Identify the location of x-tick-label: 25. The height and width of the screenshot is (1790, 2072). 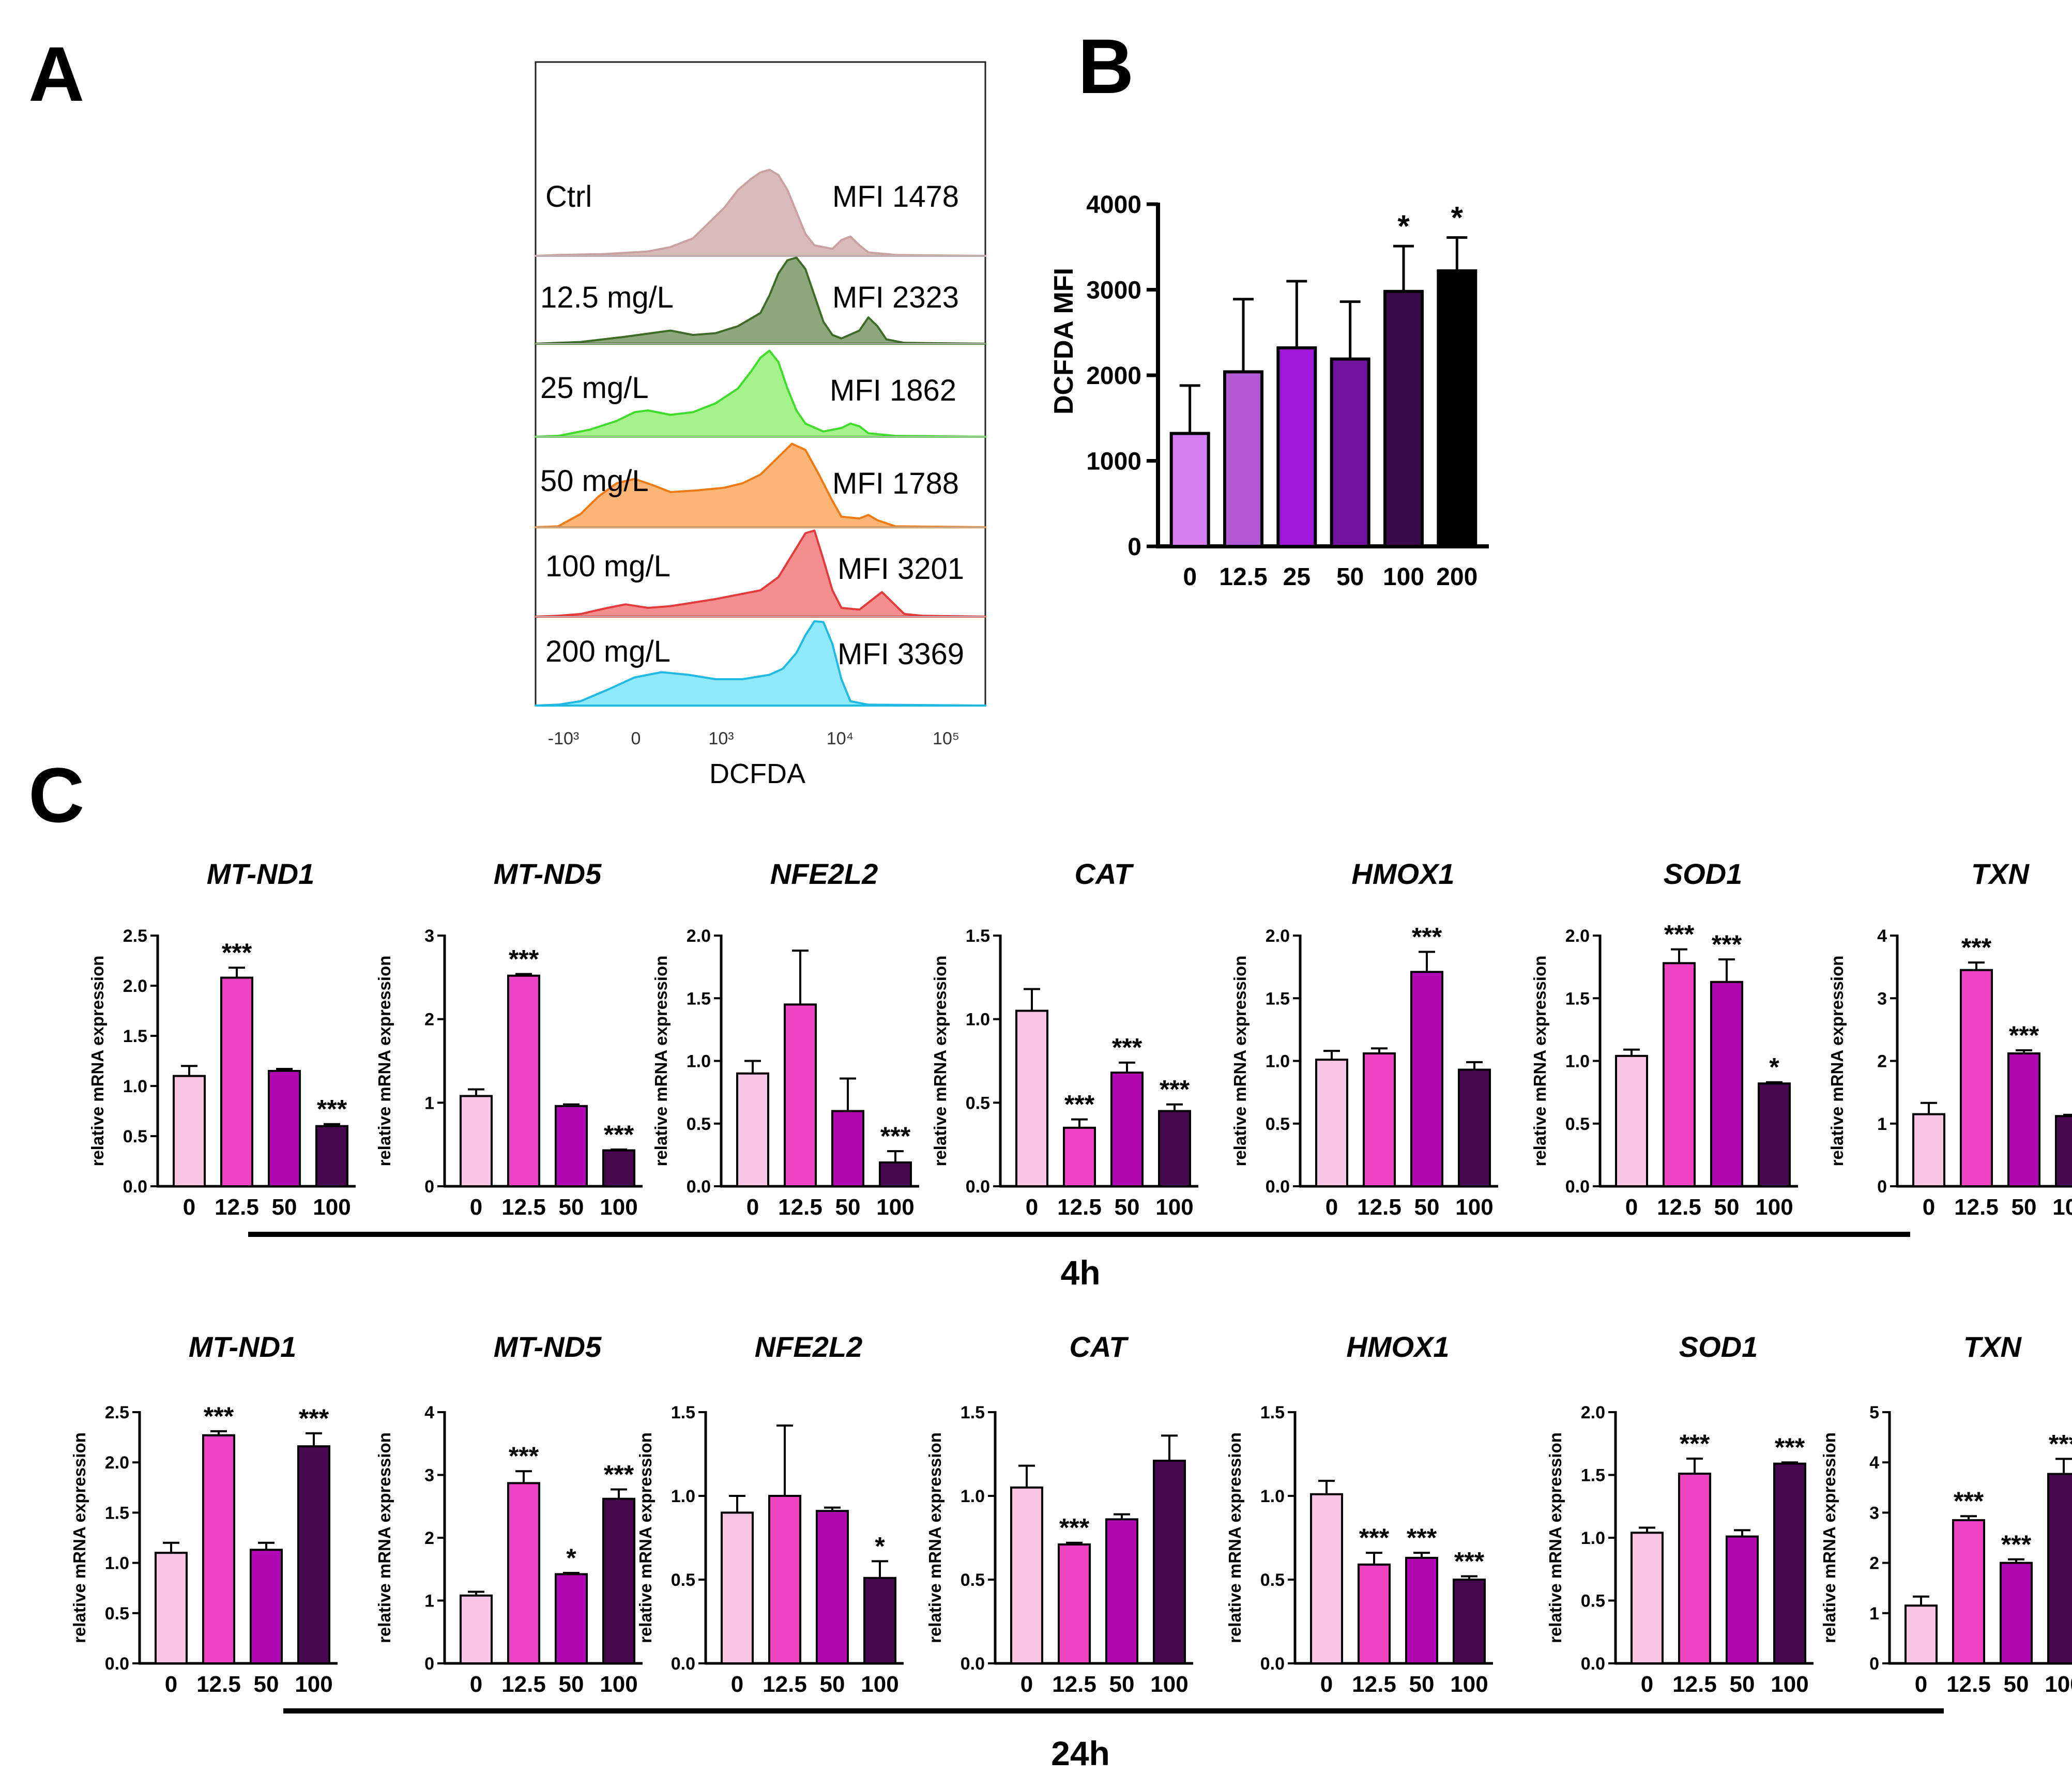
(1297, 577).